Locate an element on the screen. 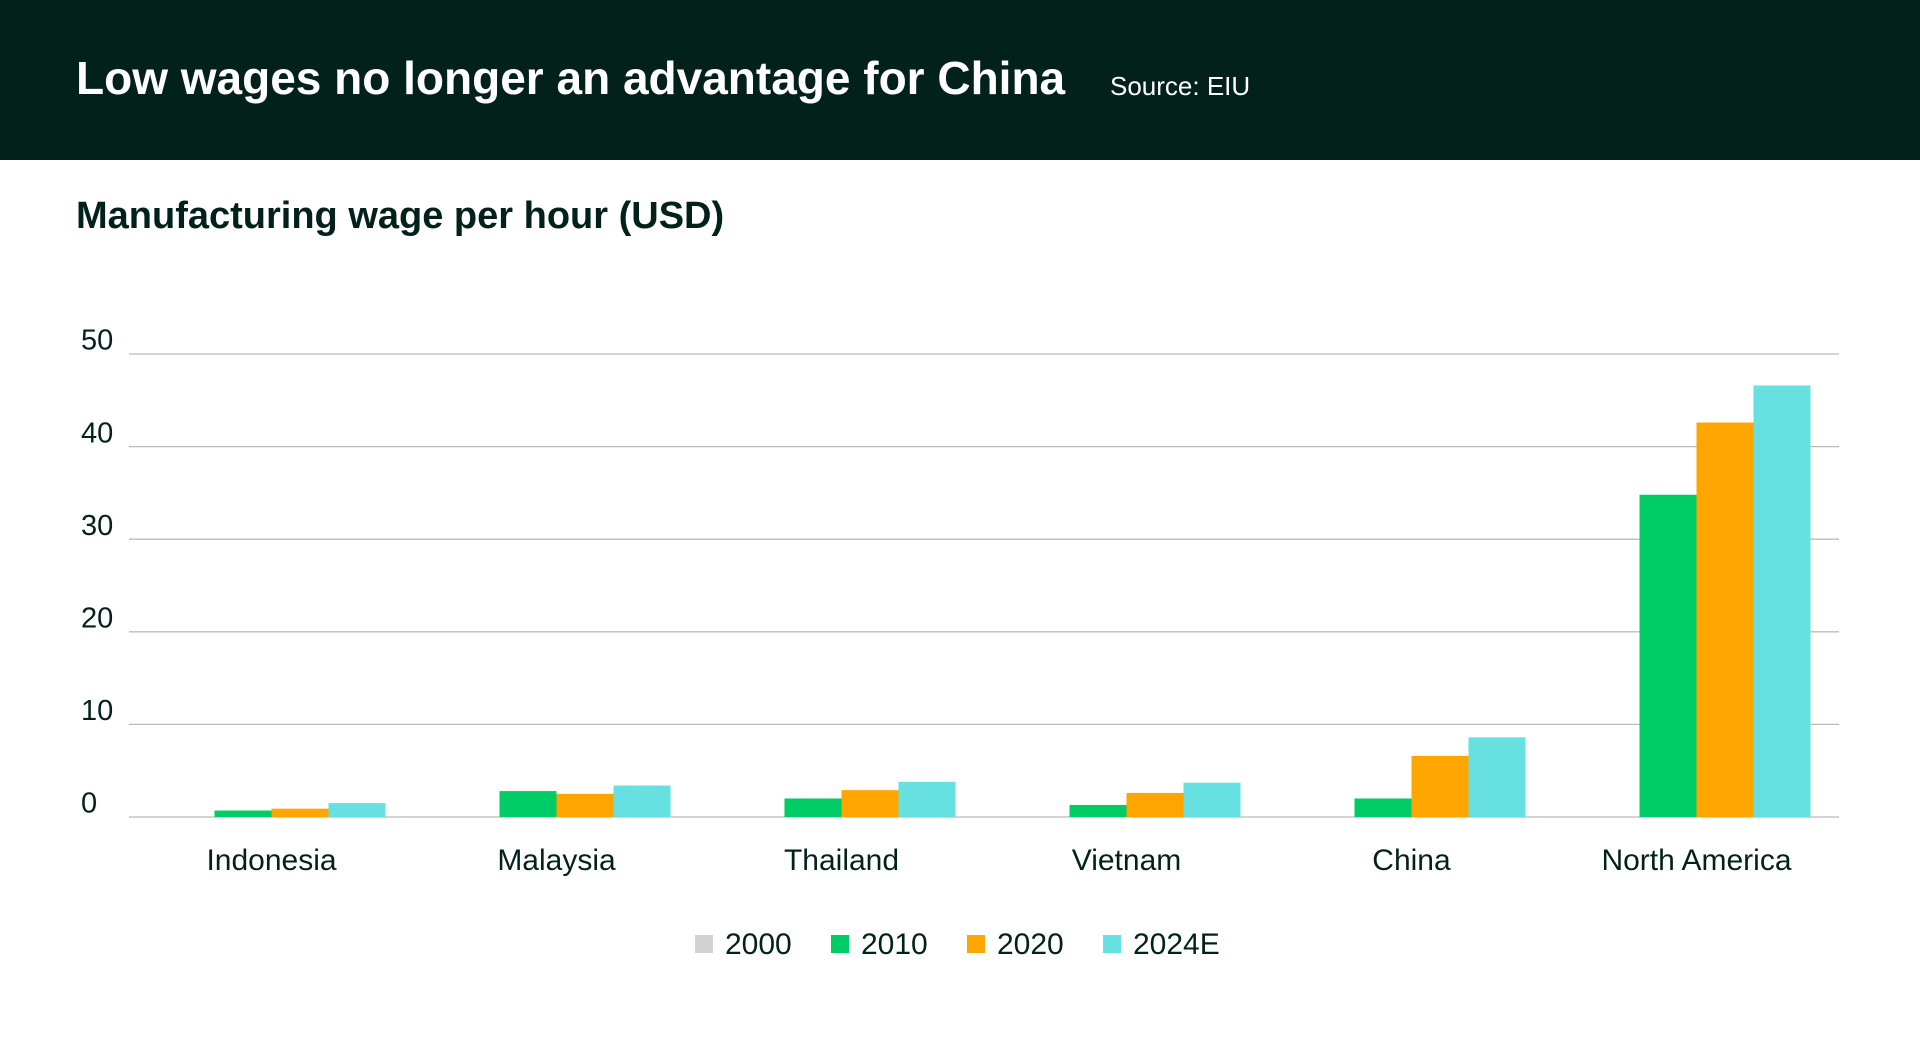  y-tick-label: 50 is located at coordinates (97, 341).